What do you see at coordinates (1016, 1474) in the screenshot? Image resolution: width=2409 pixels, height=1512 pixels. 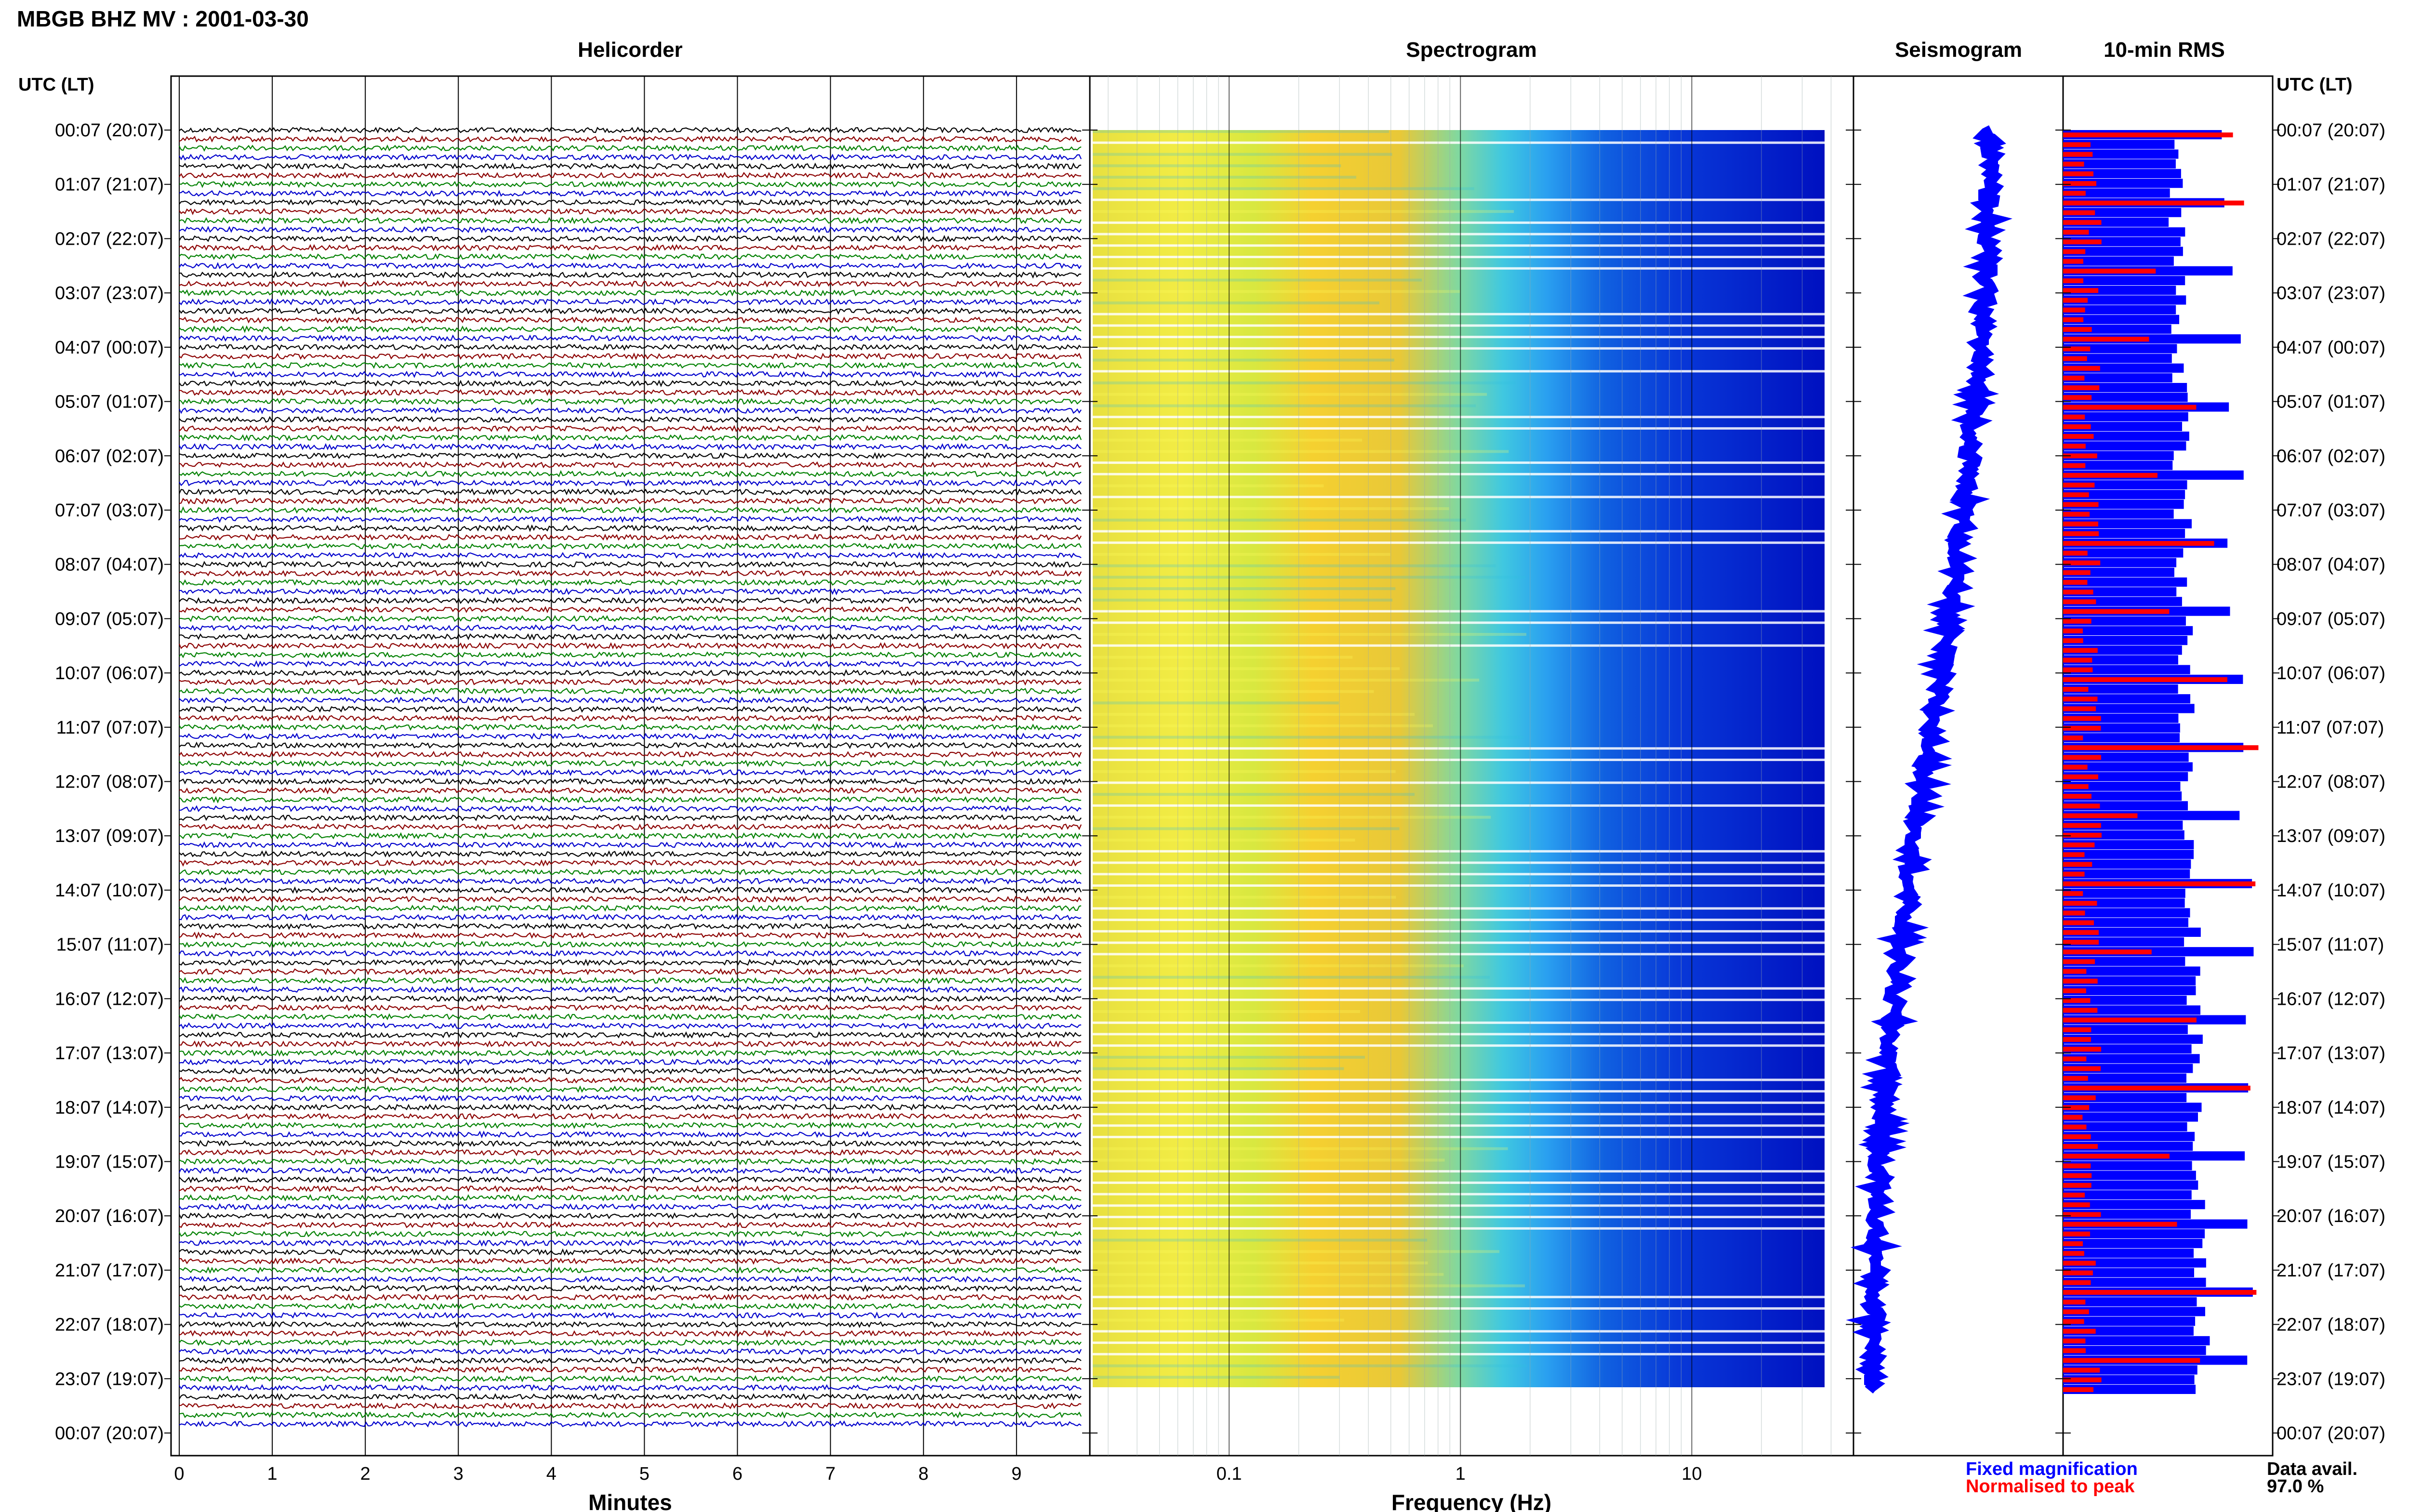 I see `helicorder-tick-label: 9` at bounding box center [1016, 1474].